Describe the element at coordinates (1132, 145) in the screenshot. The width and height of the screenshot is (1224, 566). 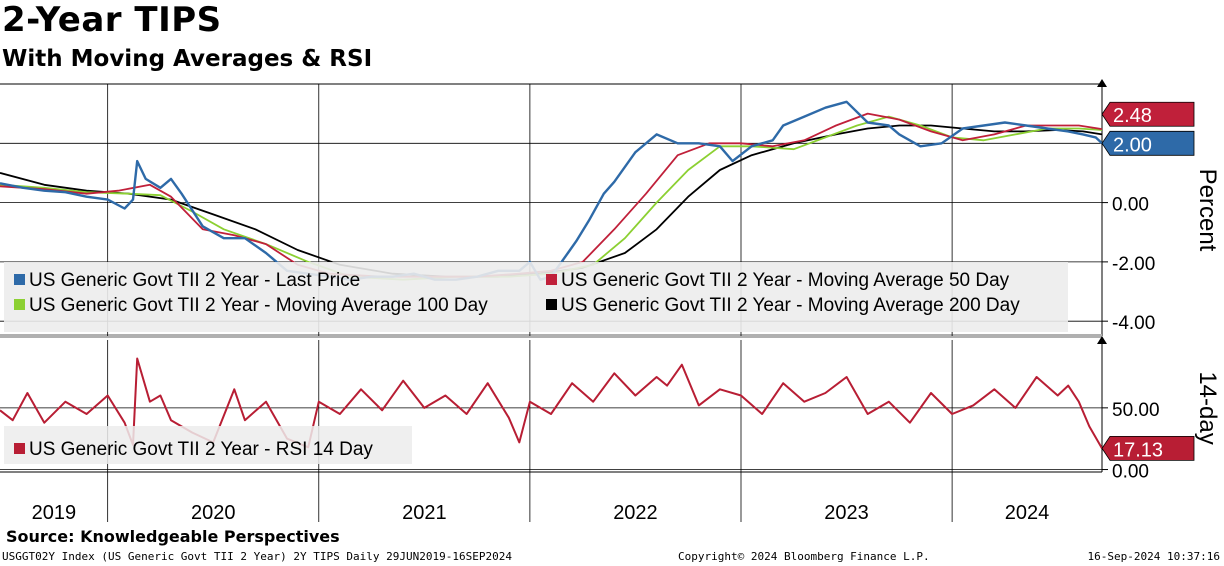
I see `last-value-tag-last-price-text: 2.00` at that location.